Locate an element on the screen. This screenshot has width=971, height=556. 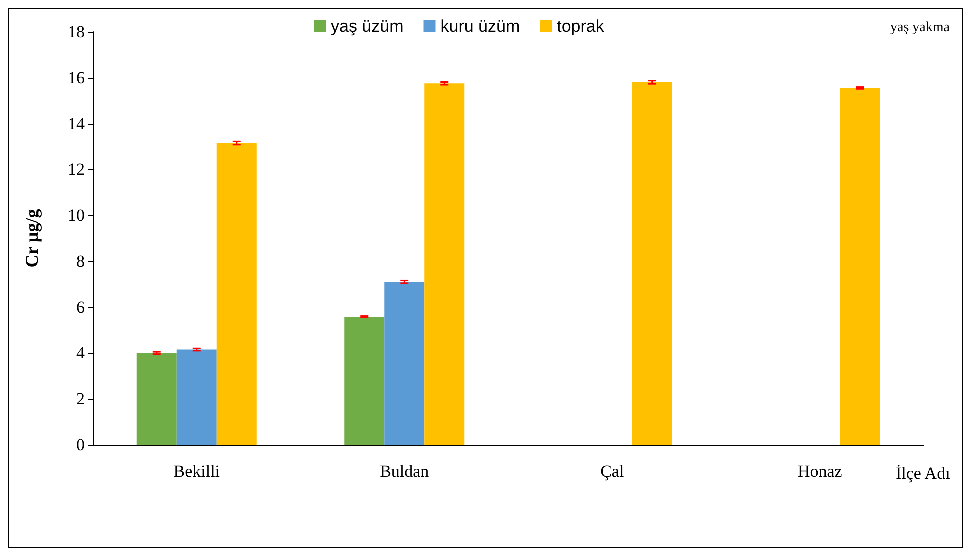
x-tick-label: Bekilli is located at coordinates (197, 471).